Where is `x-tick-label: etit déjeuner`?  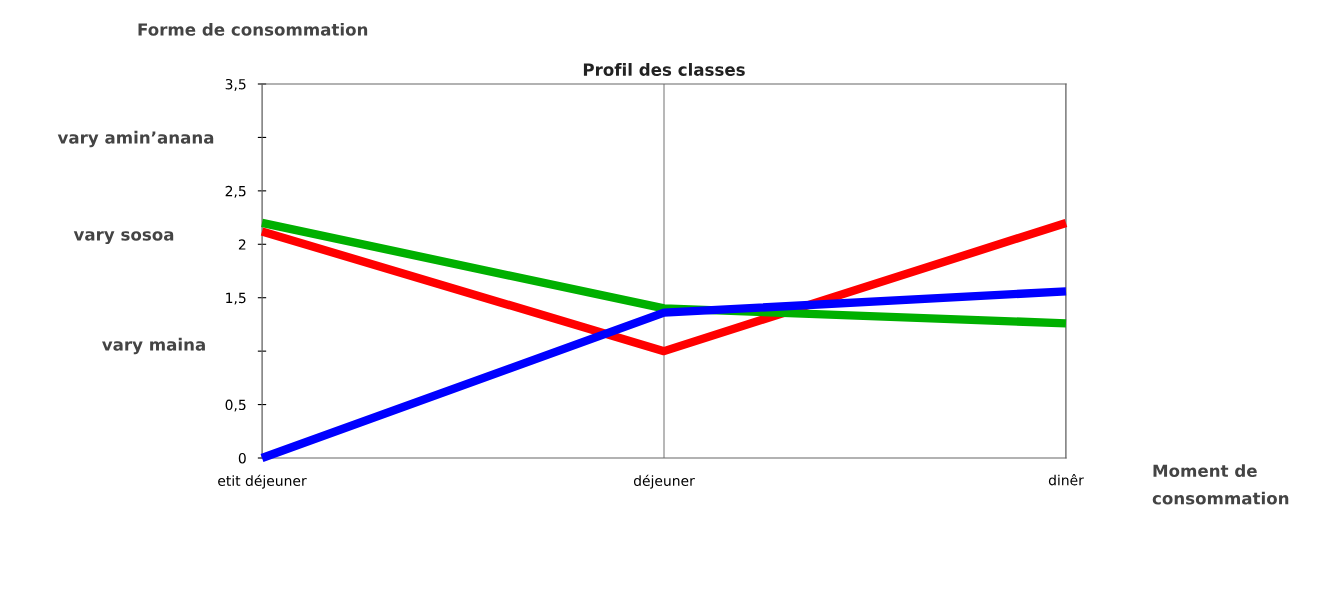 x-tick-label: etit déjeuner is located at coordinates (262, 481).